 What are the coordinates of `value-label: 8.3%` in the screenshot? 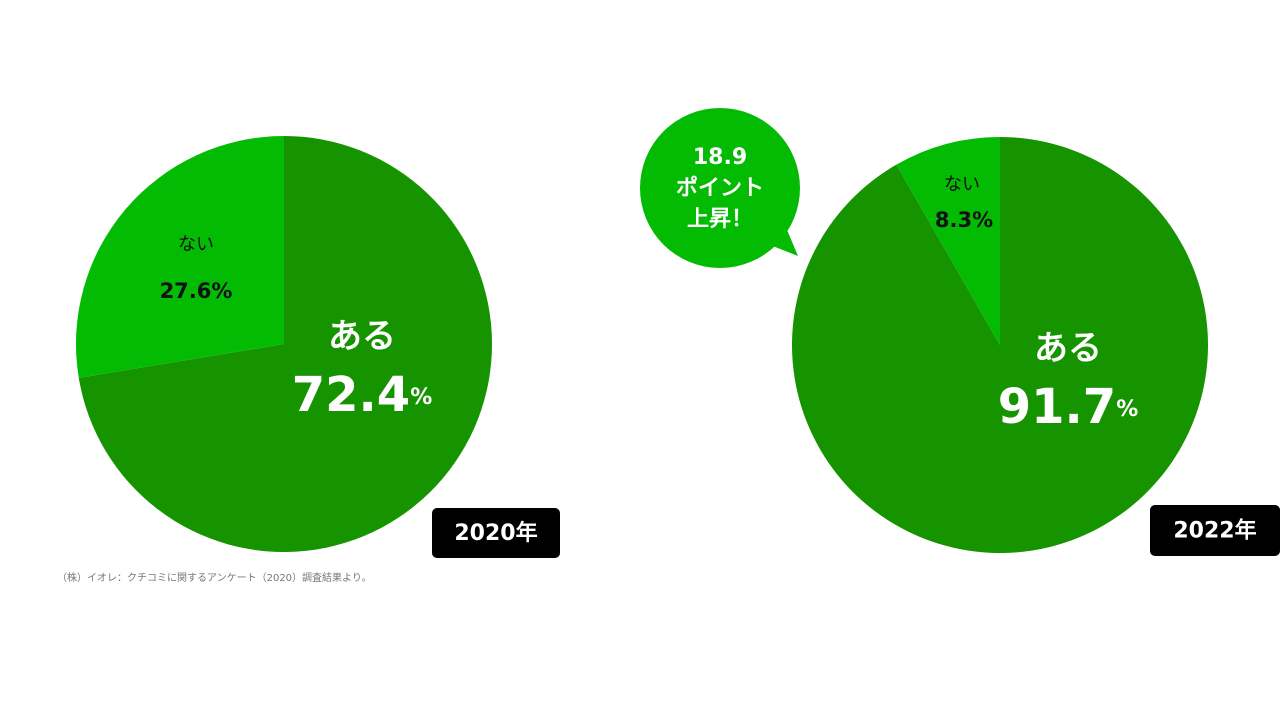 It's located at (964, 220).